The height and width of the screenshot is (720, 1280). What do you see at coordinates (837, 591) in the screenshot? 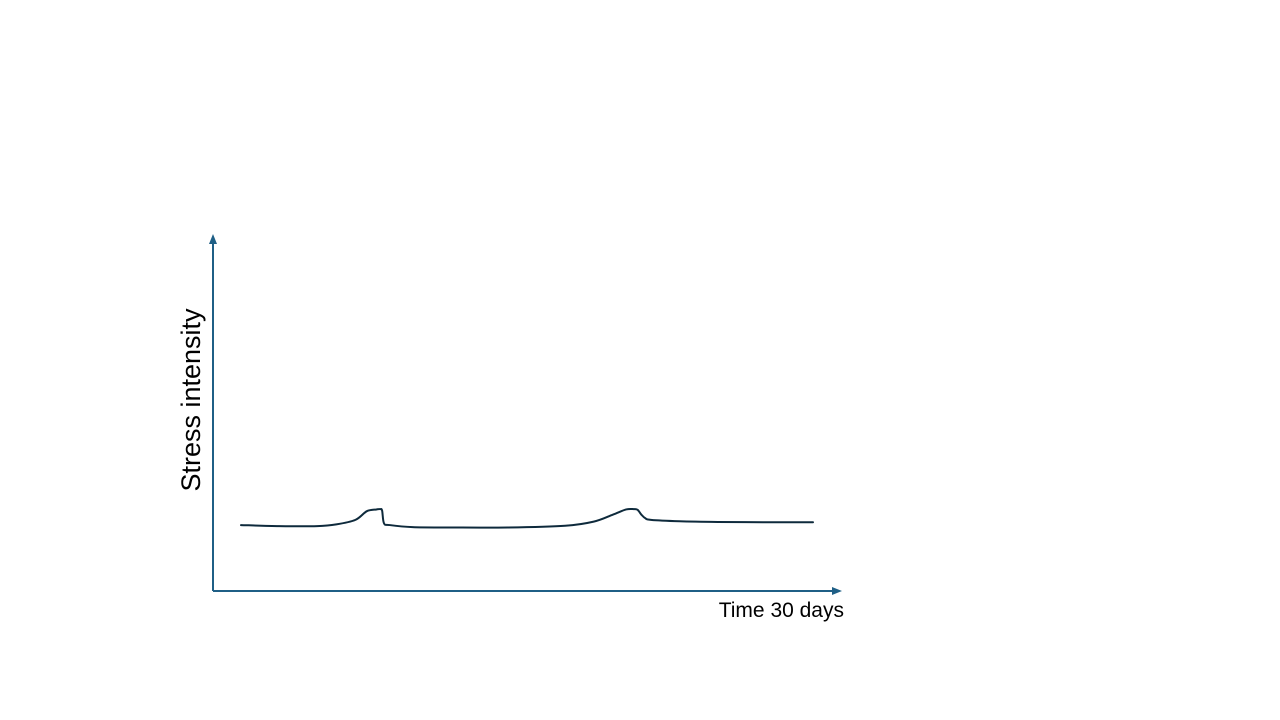
I see `x-axis-arrow-icon` at bounding box center [837, 591].